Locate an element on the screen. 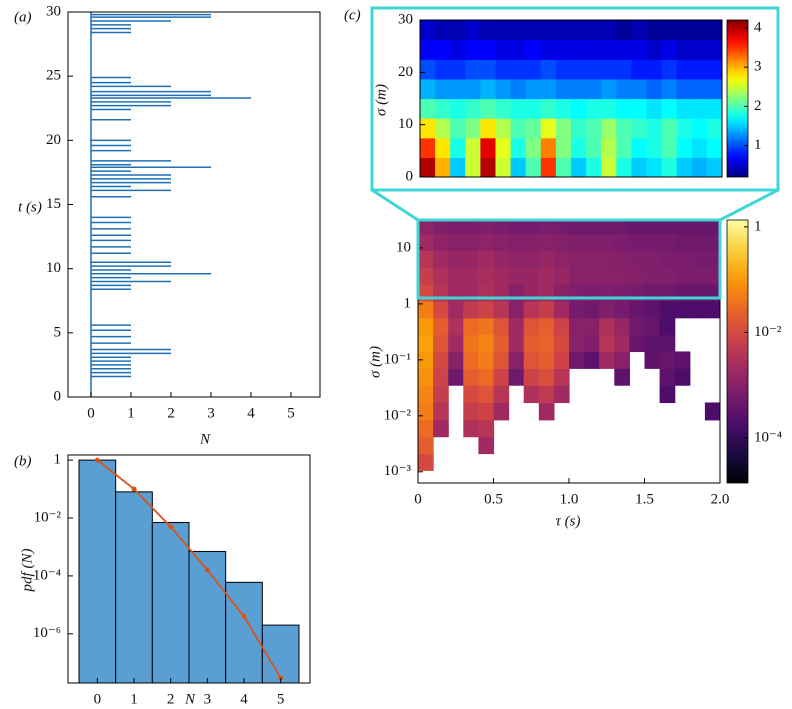  bar is located at coordinates (280, 654).